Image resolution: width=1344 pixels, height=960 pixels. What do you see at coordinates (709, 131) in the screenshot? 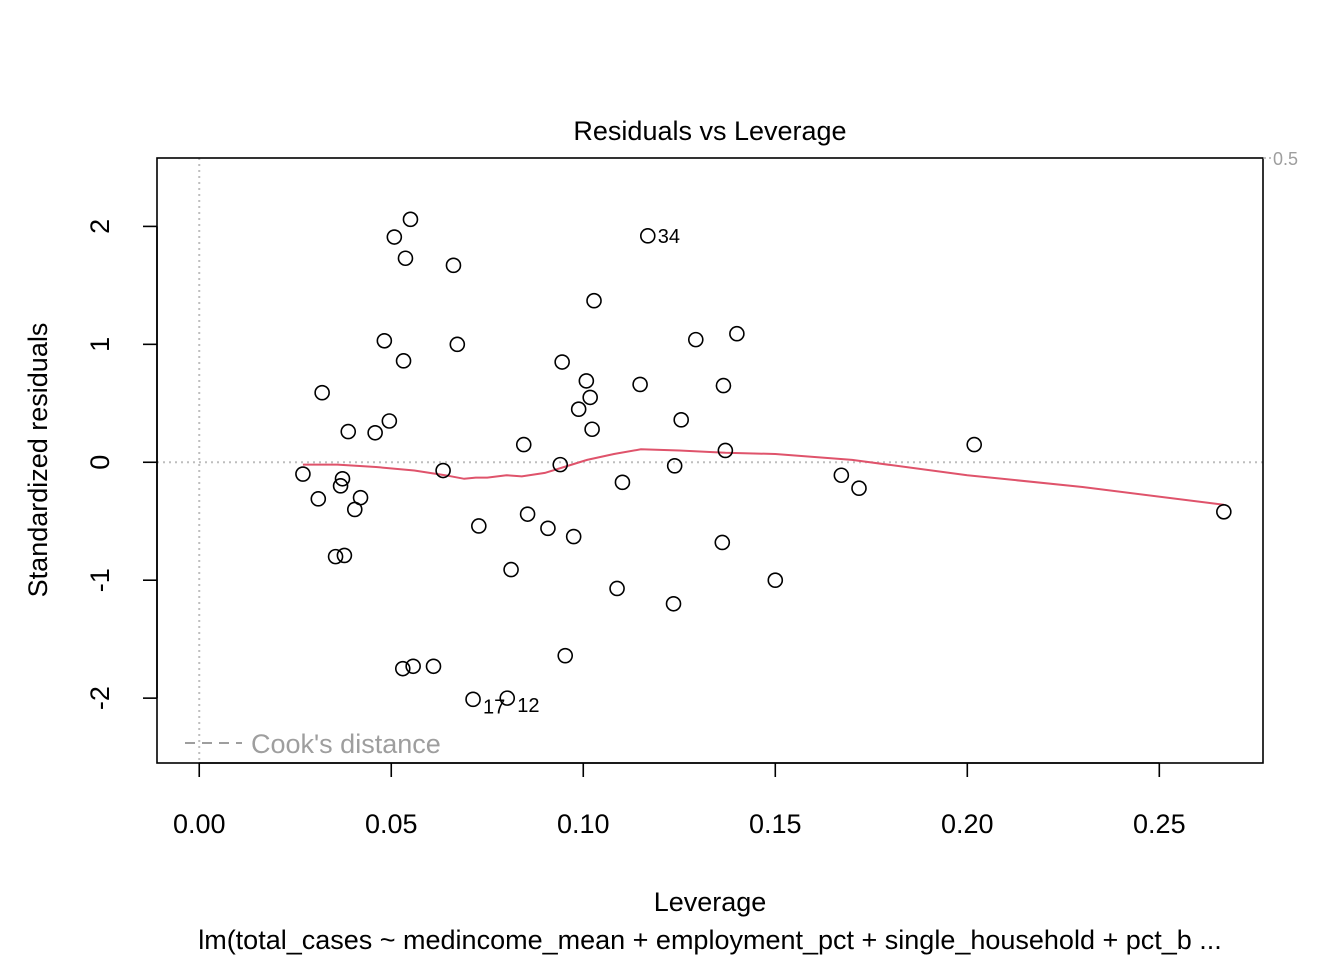
I see `chart-title: Residuals vs Leverage` at bounding box center [709, 131].